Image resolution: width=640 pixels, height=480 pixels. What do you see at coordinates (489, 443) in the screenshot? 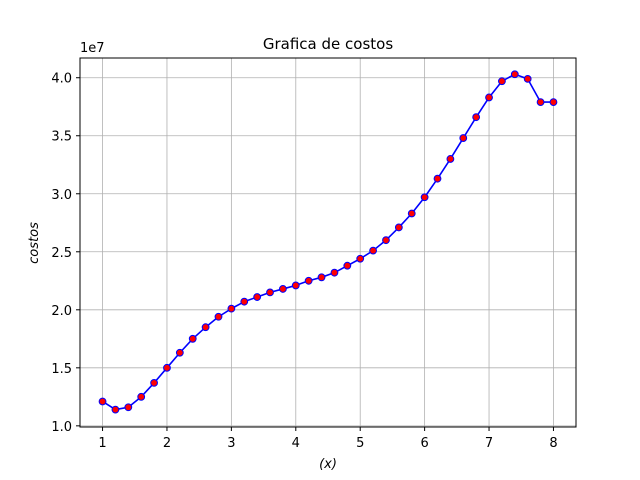
I see `x-tick-label: 7` at bounding box center [489, 443].